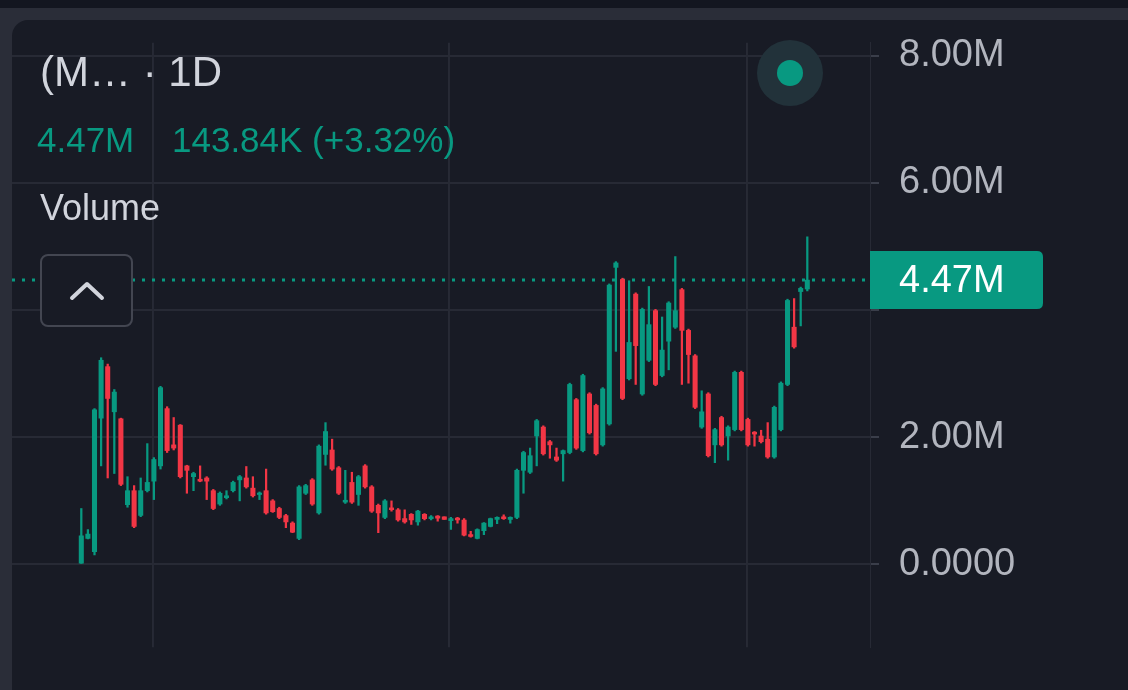 The width and height of the screenshot is (1128, 690). I want to click on y-tick-label: 8.00M, so click(952, 53).